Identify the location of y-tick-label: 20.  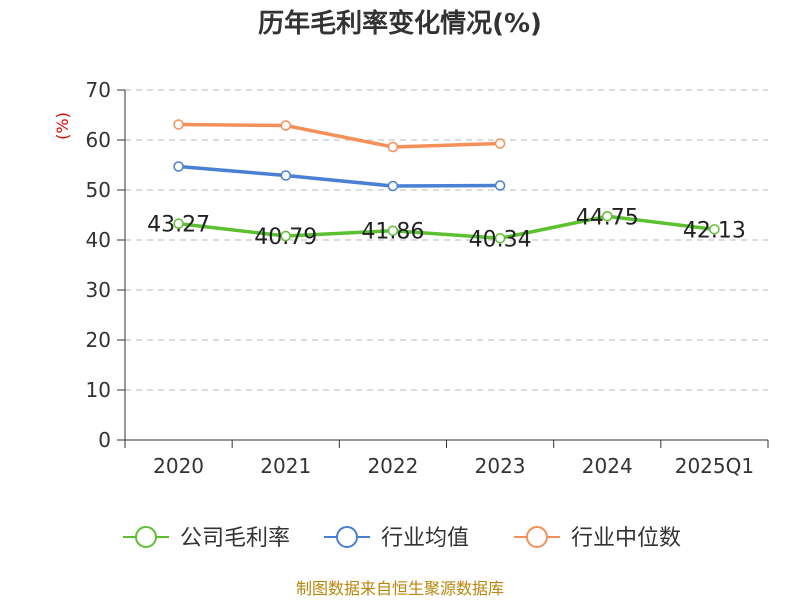
(98, 340).